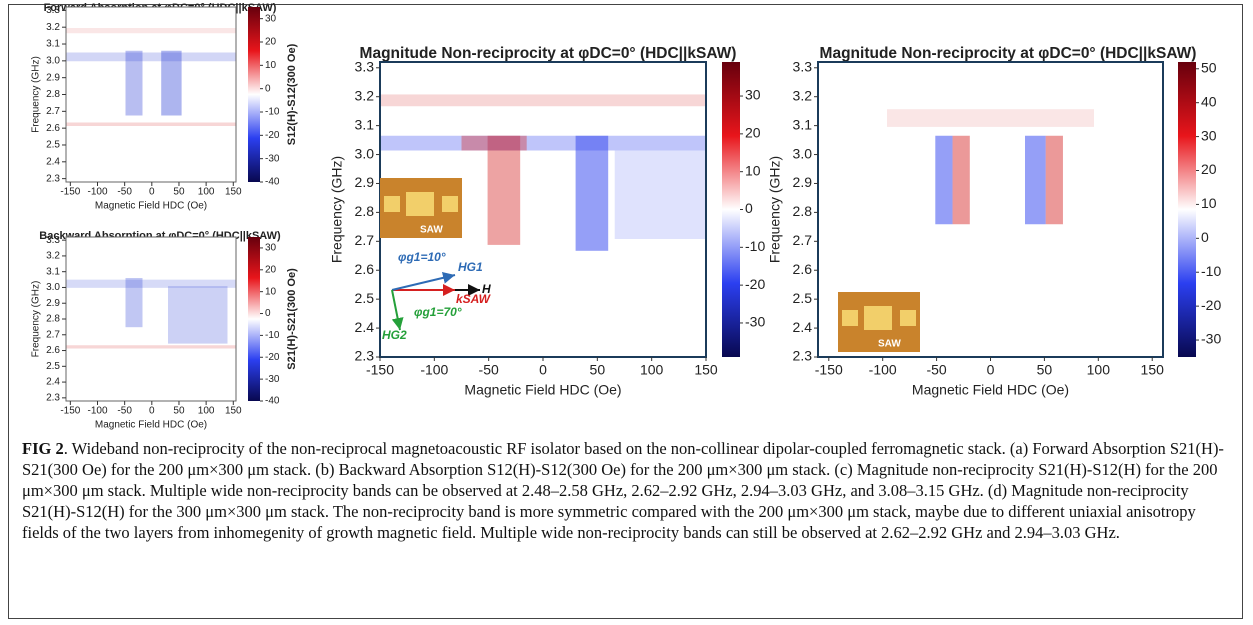  What do you see at coordinates (438, 312) in the screenshot?
I see `annotation: φg1=70°` at bounding box center [438, 312].